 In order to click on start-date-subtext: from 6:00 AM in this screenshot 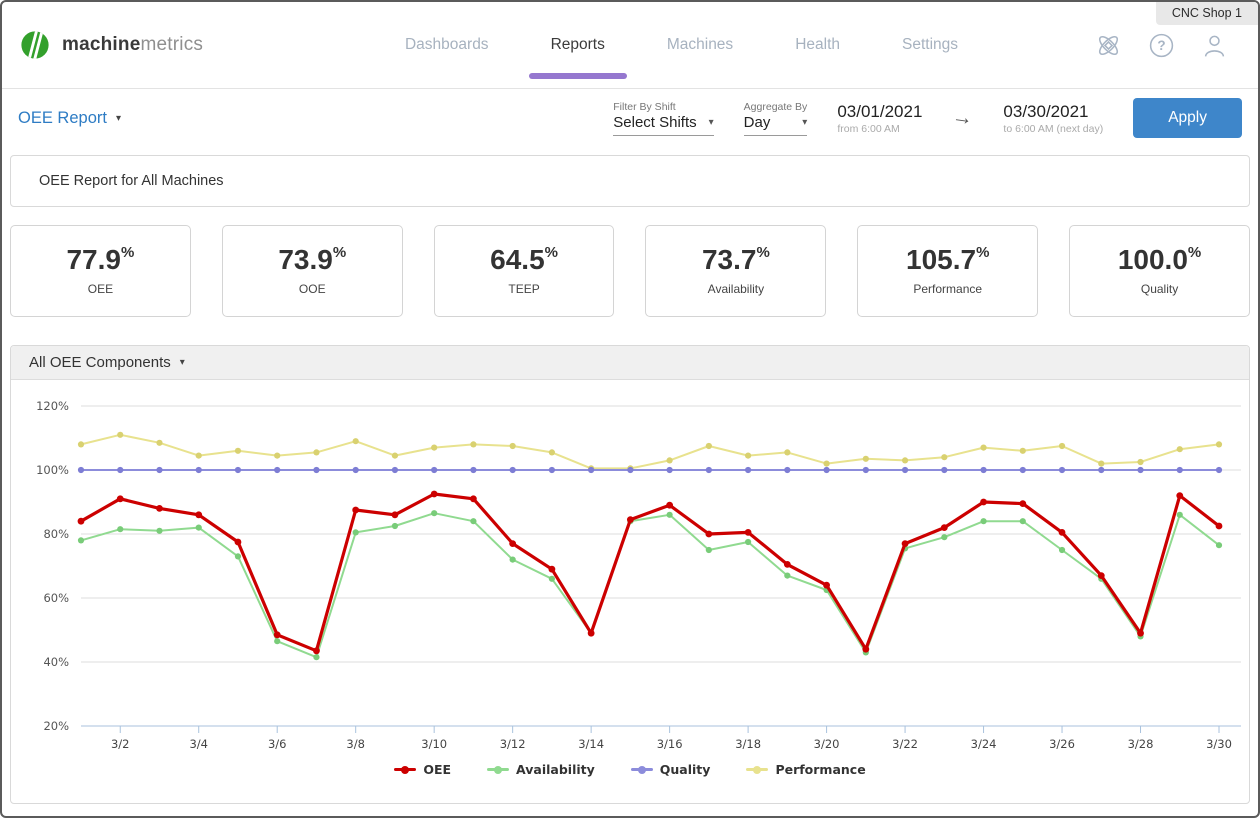, I will do `click(868, 128)`.